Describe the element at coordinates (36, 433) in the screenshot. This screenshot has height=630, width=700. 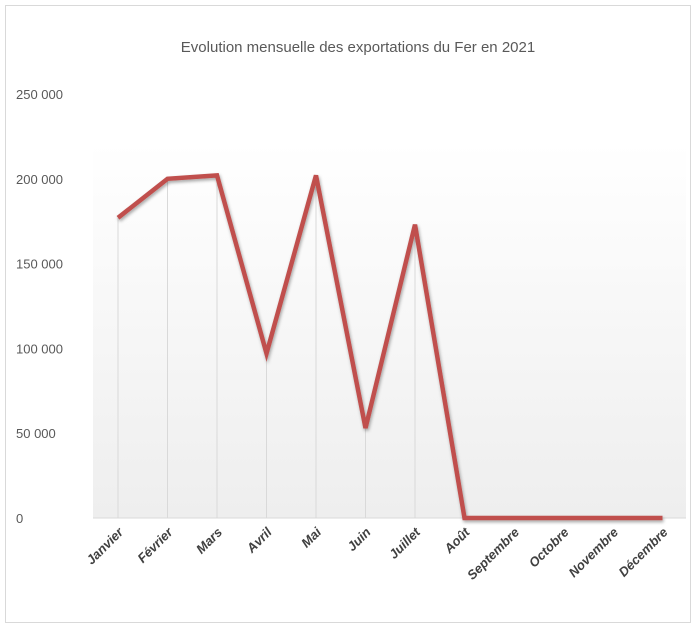
I see `y-tick-label: 50 000` at that location.